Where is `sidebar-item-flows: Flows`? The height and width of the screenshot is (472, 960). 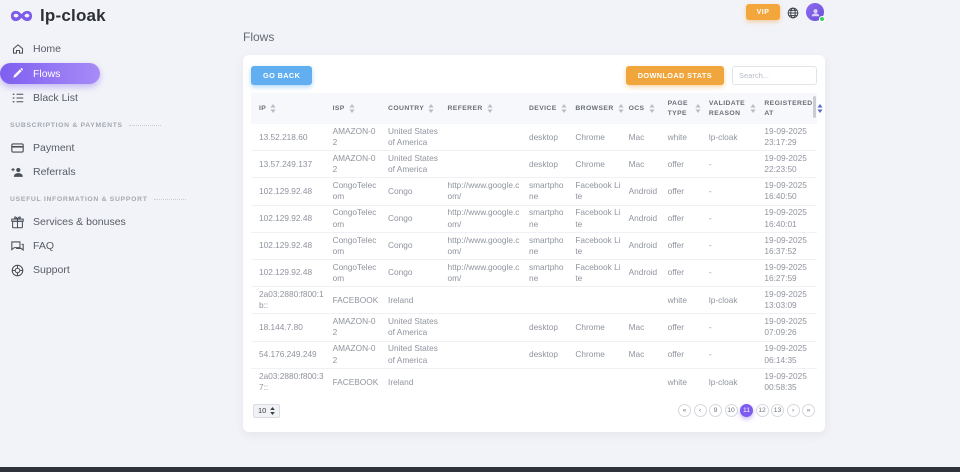
sidebar-item-flows: Flows is located at coordinates (50, 73).